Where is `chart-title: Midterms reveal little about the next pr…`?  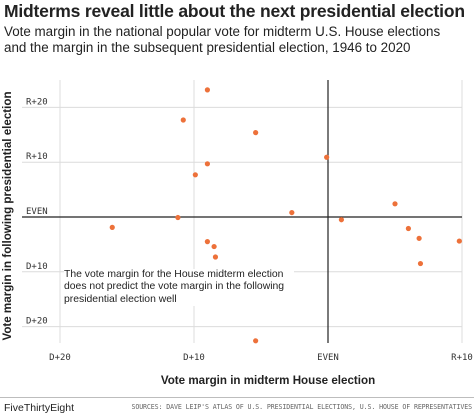 chart-title: Midterms reveal little about the next pr… is located at coordinates (234, 11).